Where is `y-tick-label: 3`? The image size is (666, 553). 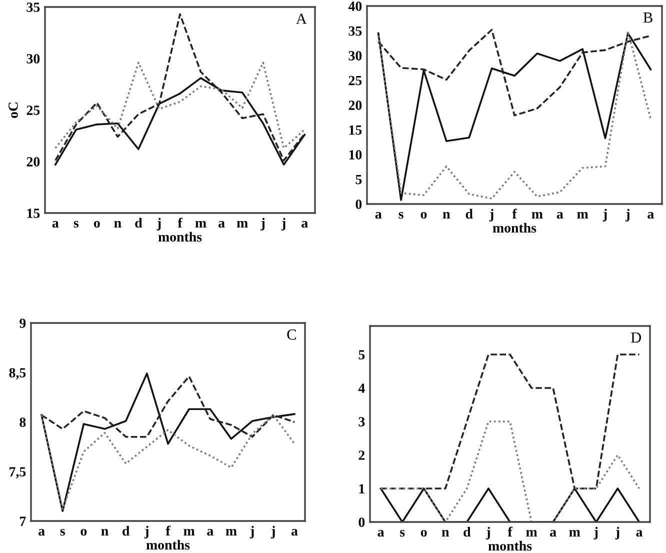 y-tick-label: 3 is located at coordinates (361, 421).